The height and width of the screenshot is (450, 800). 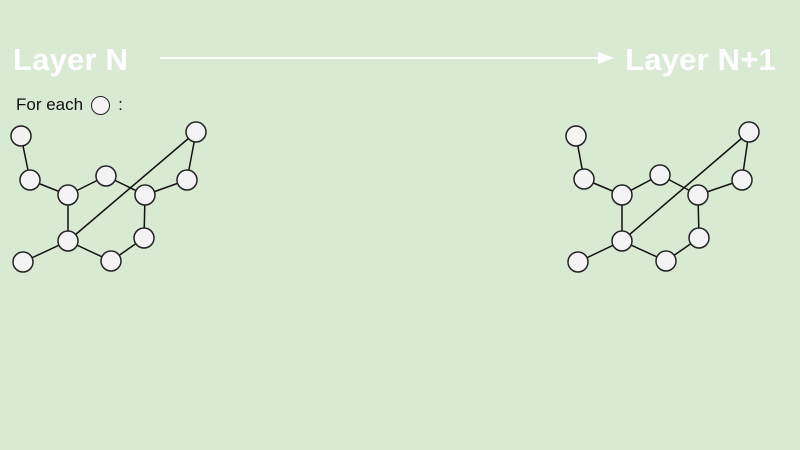 I want to click on graph-layer-n, so click(x=108, y=197).